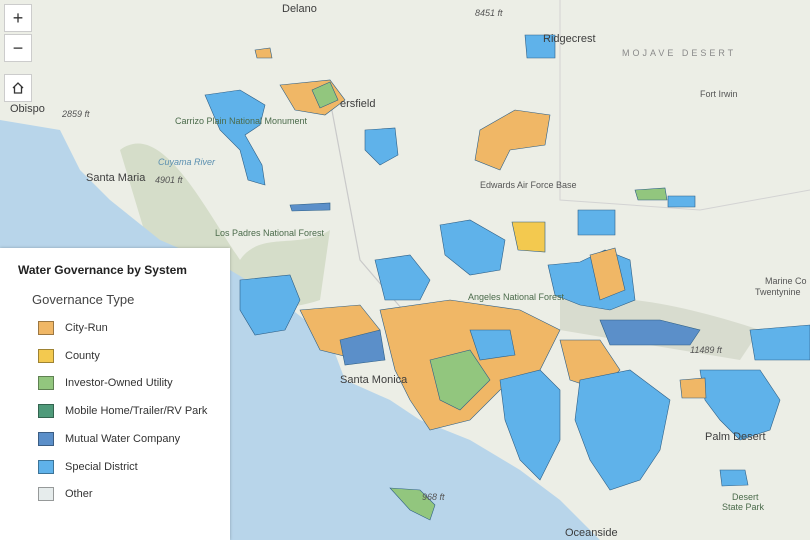 The image size is (810, 540). I want to click on legend-label: Special District, so click(101, 466).